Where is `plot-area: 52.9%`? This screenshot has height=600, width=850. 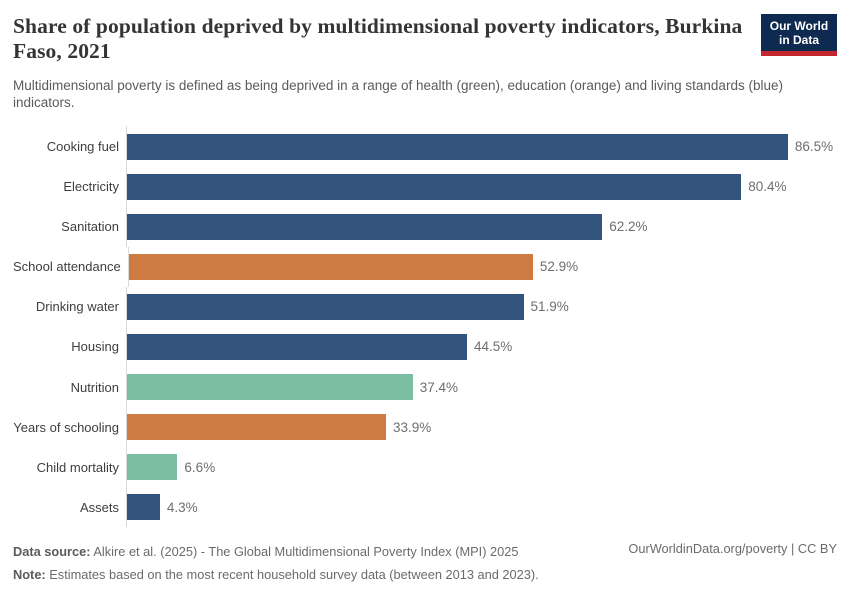 plot-area: 52.9% is located at coordinates (482, 266).